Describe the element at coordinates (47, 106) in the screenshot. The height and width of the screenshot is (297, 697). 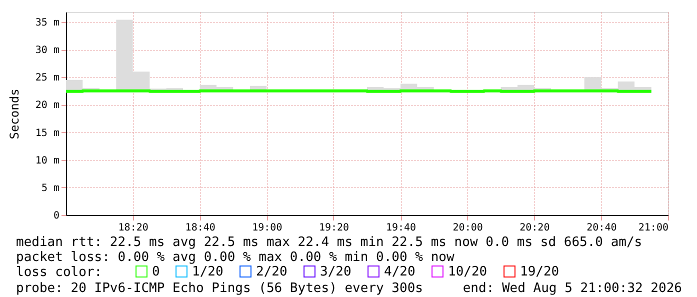
I see `y-tick-label: 20 m` at that location.